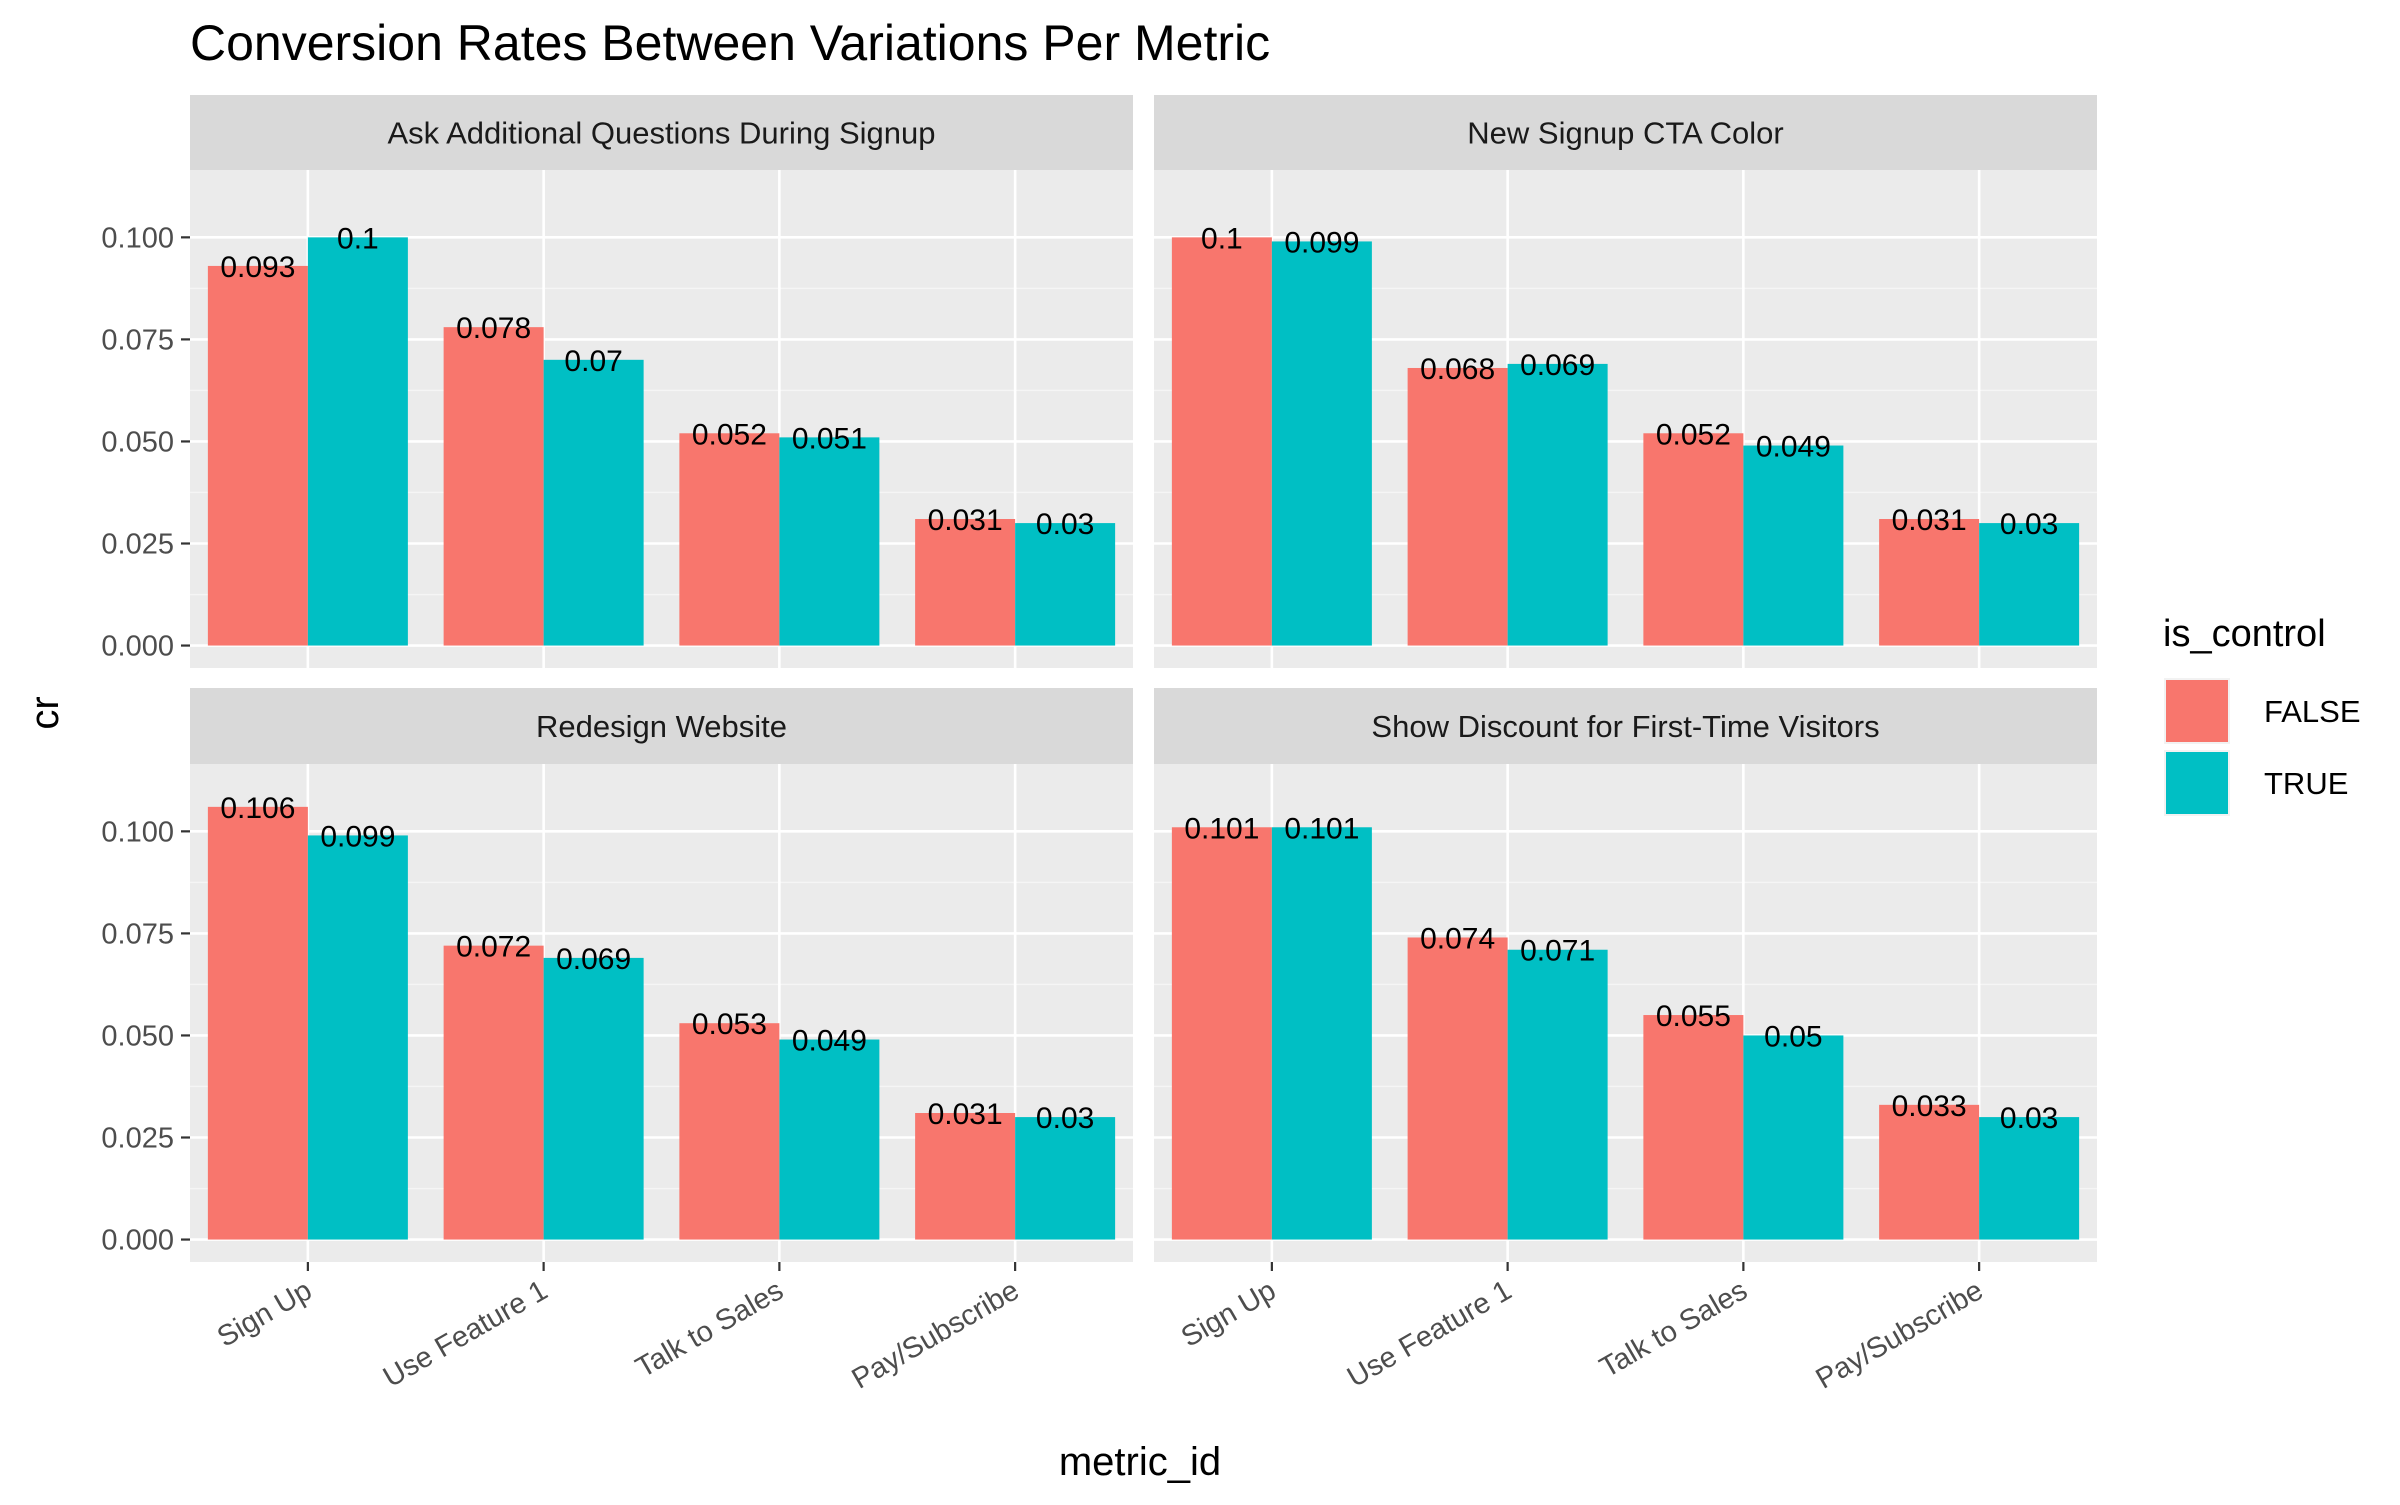 The height and width of the screenshot is (1505, 2400). What do you see at coordinates (2312, 711) in the screenshot?
I see `legend-label: FALSE` at bounding box center [2312, 711].